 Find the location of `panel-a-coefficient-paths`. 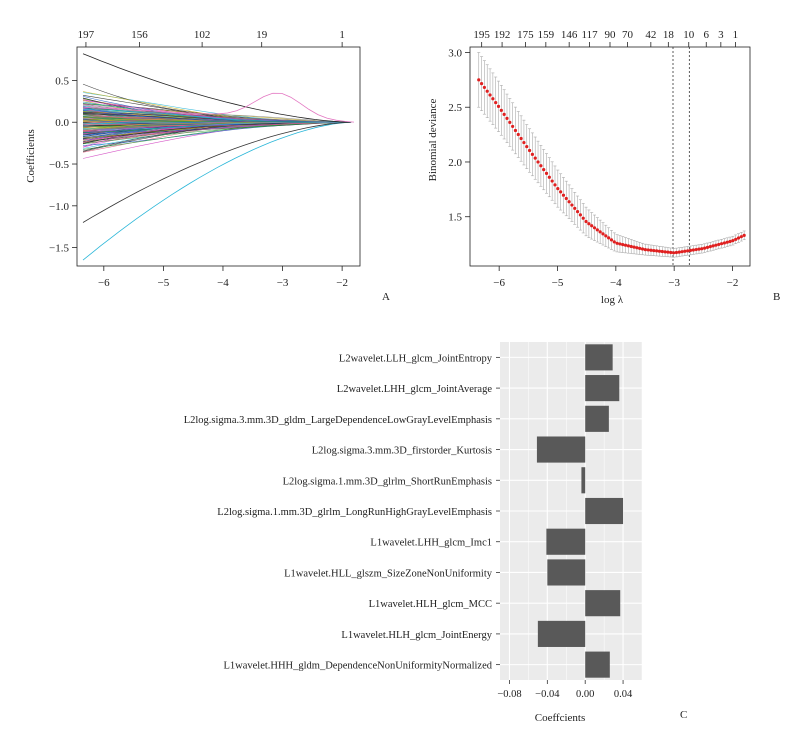

panel-a-coefficient-paths is located at coordinates (218, 157).